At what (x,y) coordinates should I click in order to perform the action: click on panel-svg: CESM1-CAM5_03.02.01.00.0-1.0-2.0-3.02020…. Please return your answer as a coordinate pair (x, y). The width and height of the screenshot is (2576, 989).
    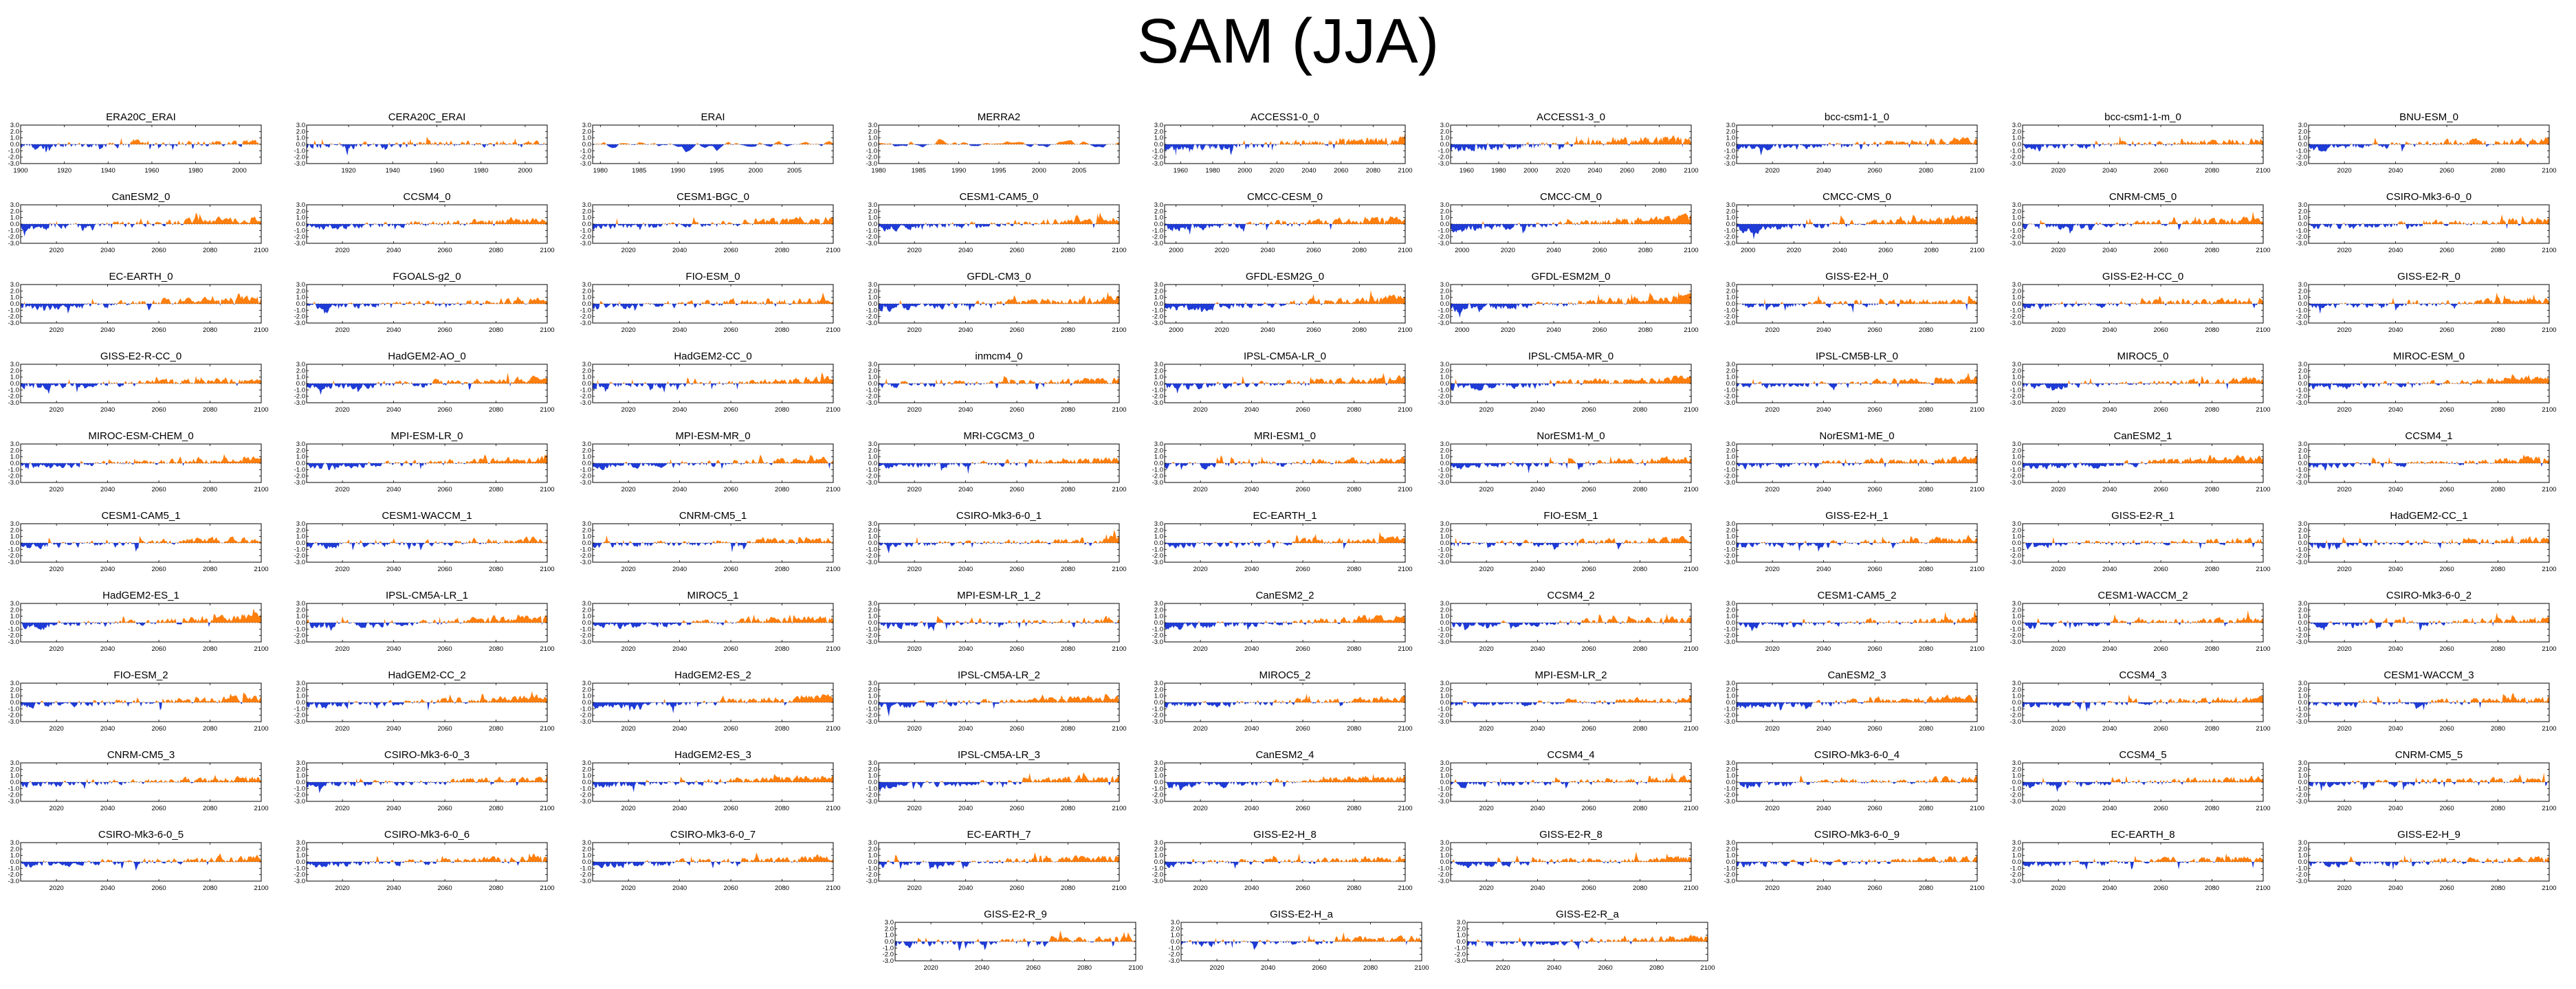
    Looking at the image, I should click on (996, 223).